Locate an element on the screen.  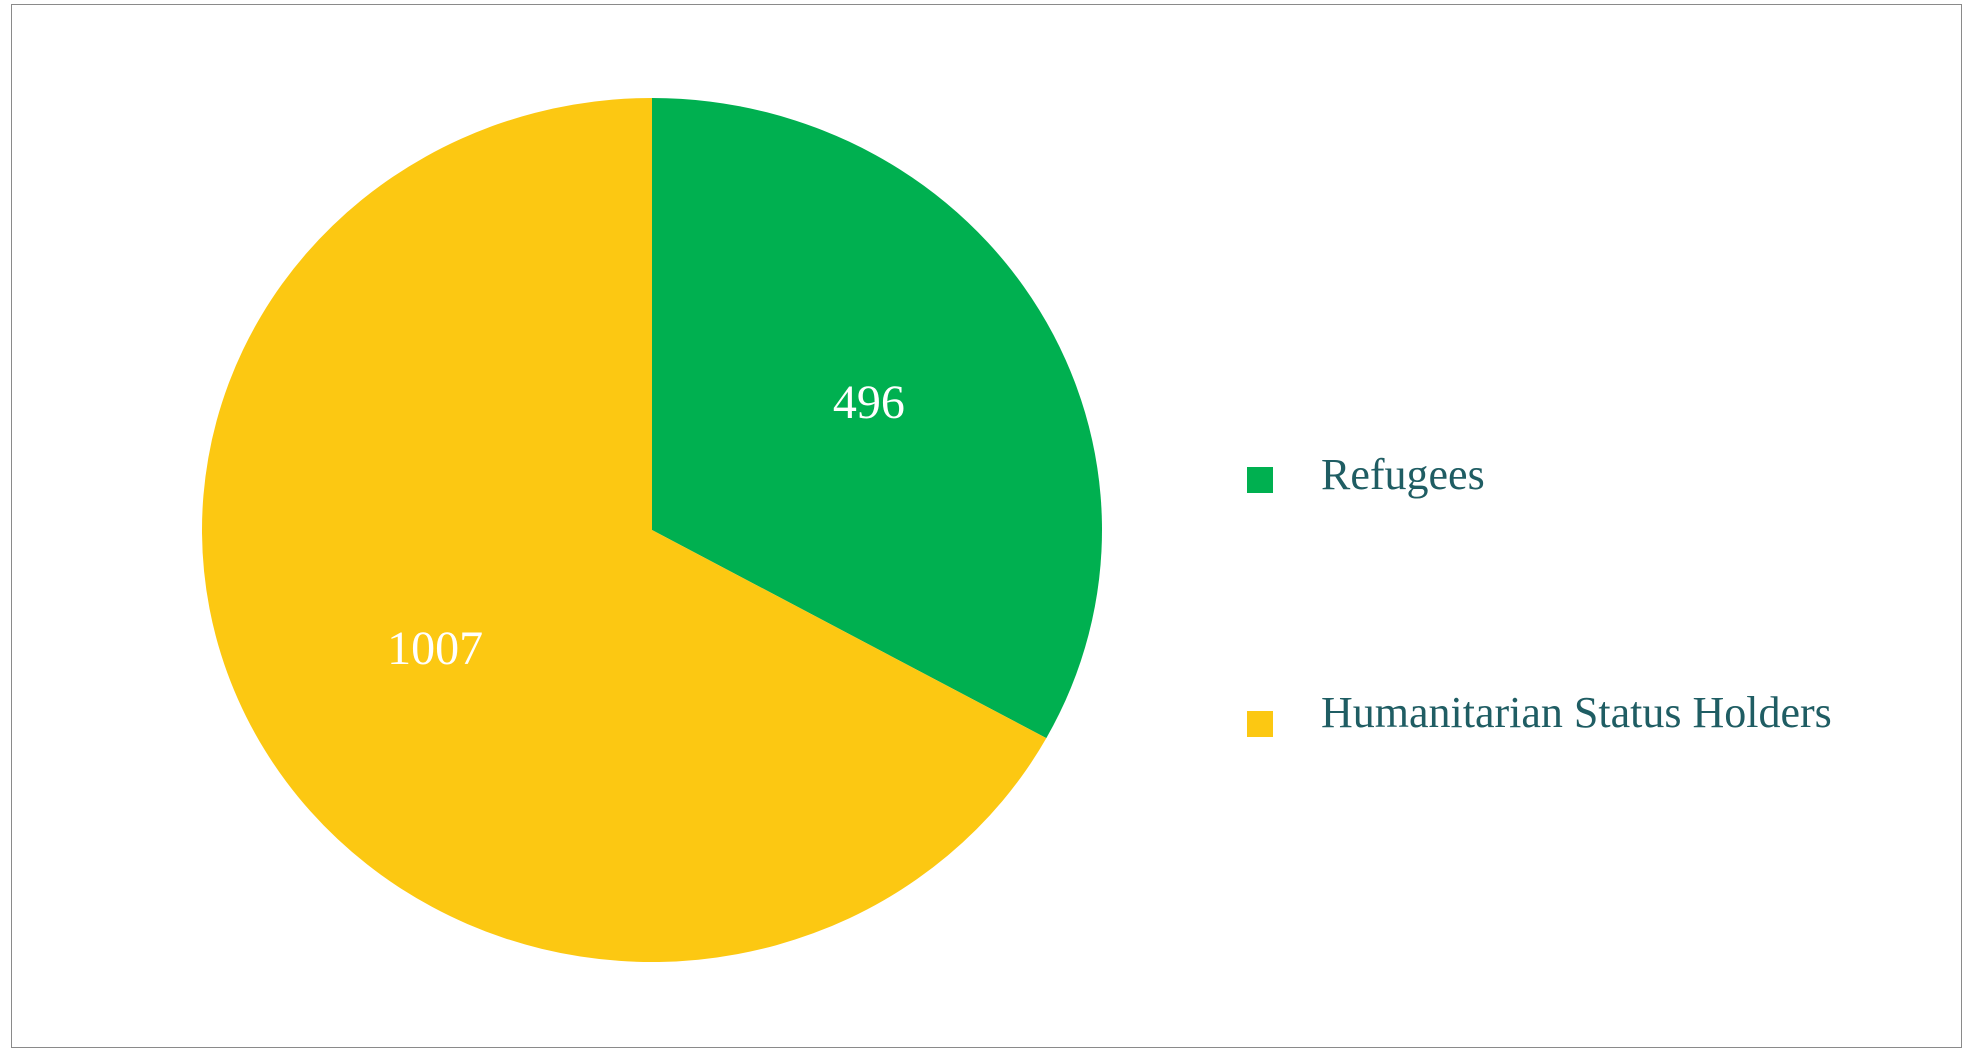
legend-swatch-refugees is located at coordinates (1260, 480).